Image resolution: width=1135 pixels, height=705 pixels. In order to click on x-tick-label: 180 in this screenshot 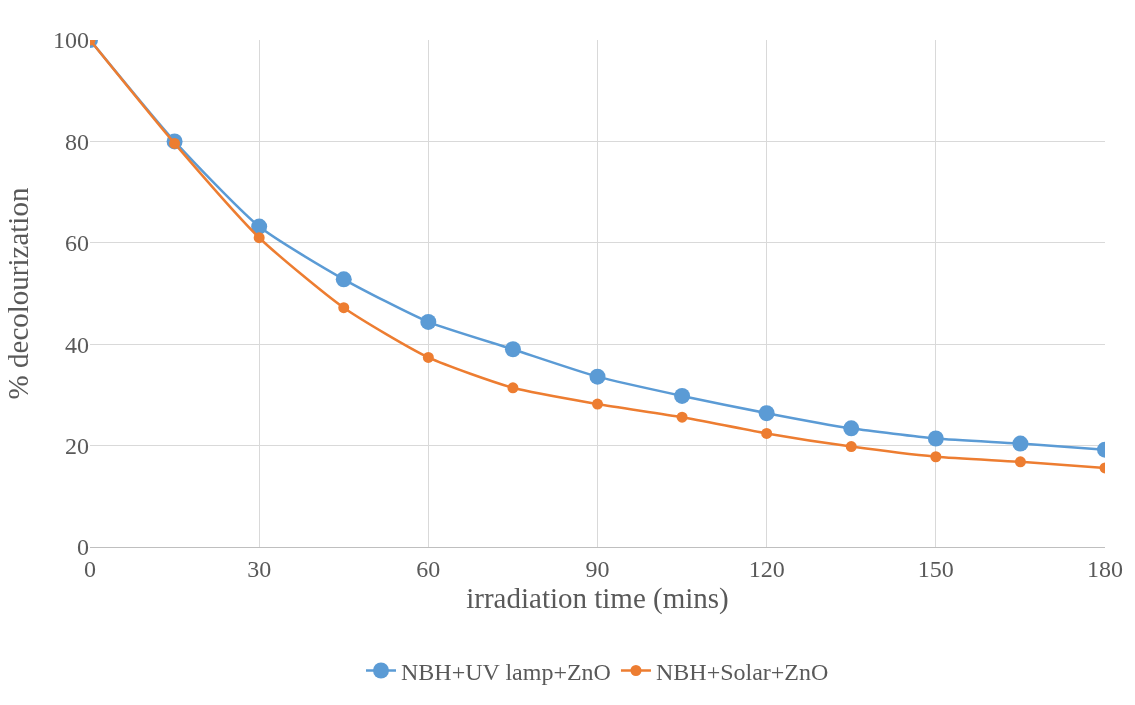, I will do `click(1105, 568)`.